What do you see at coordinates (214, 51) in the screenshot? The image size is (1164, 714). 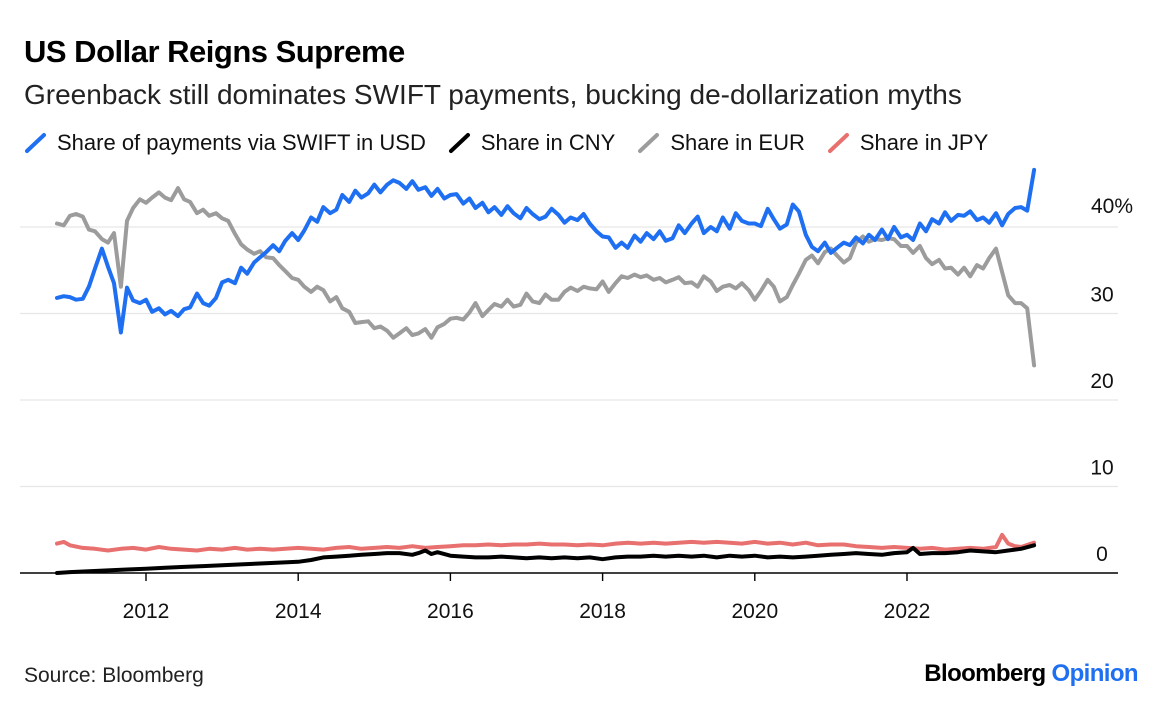 I see `chart-title: US Dollar Reigns Supreme` at bounding box center [214, 51].